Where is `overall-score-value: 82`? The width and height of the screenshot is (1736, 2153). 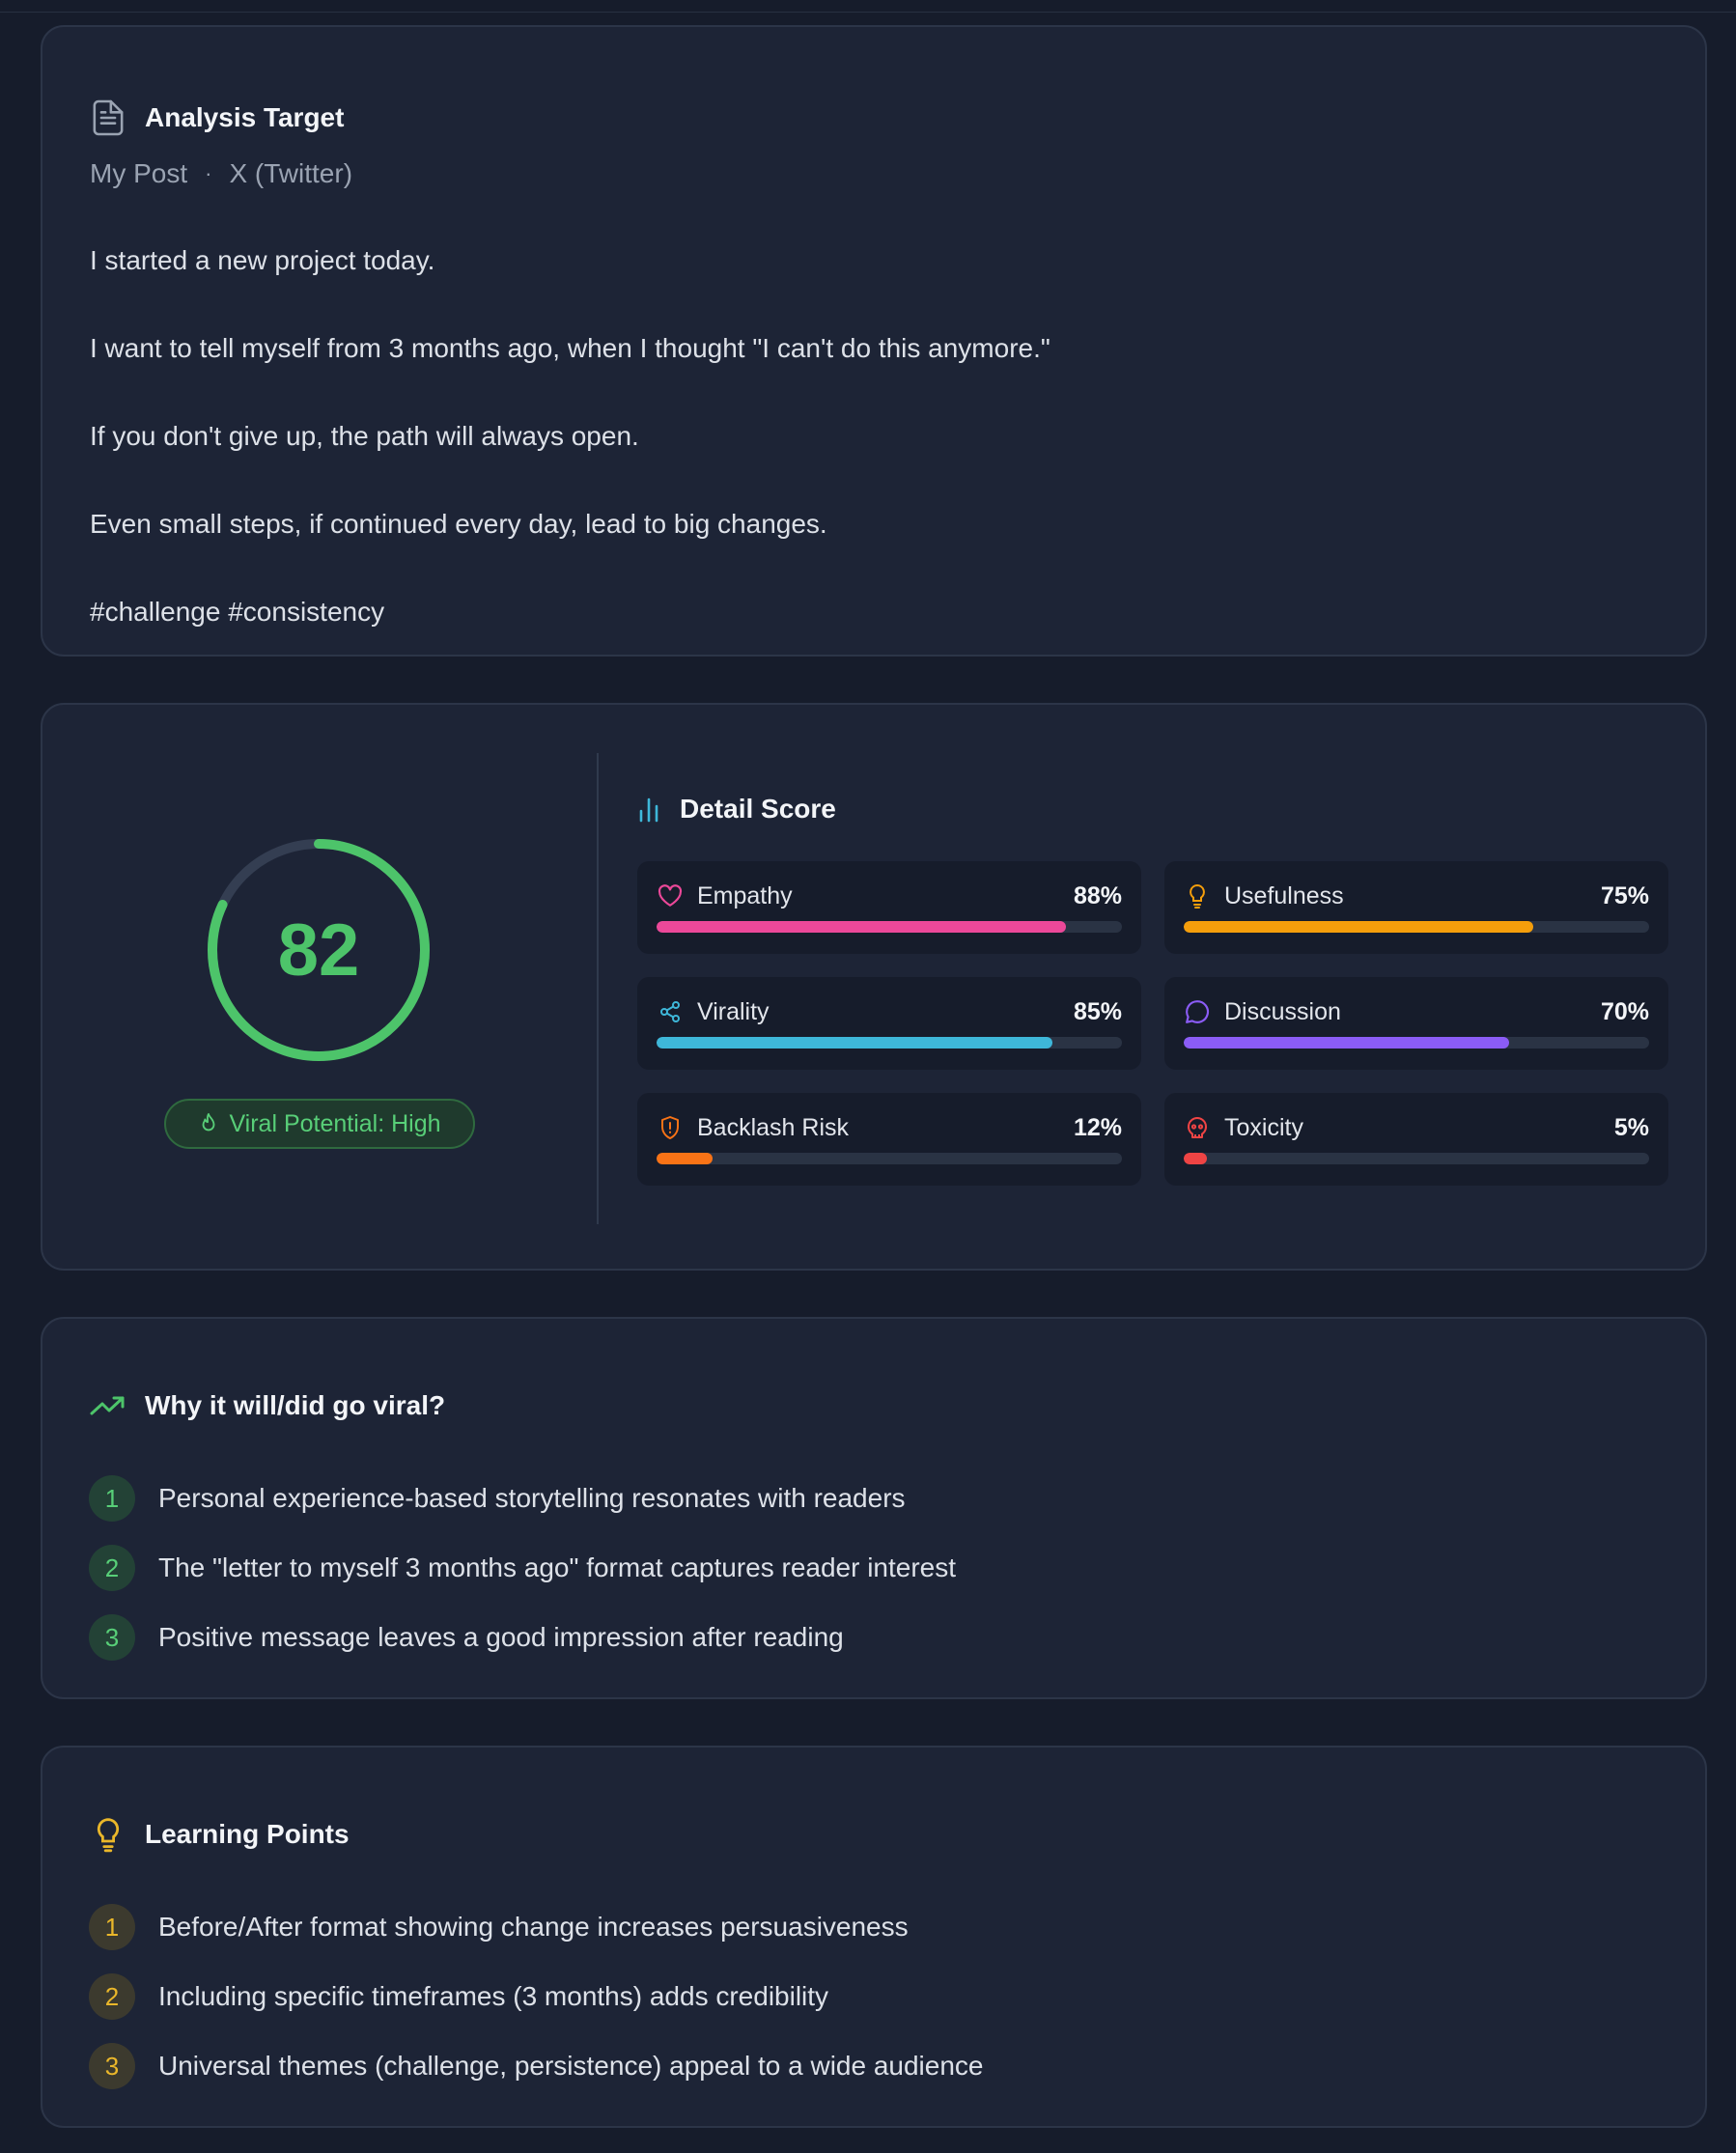
overall-score-value: 82 is located at coordinates (319, 950).